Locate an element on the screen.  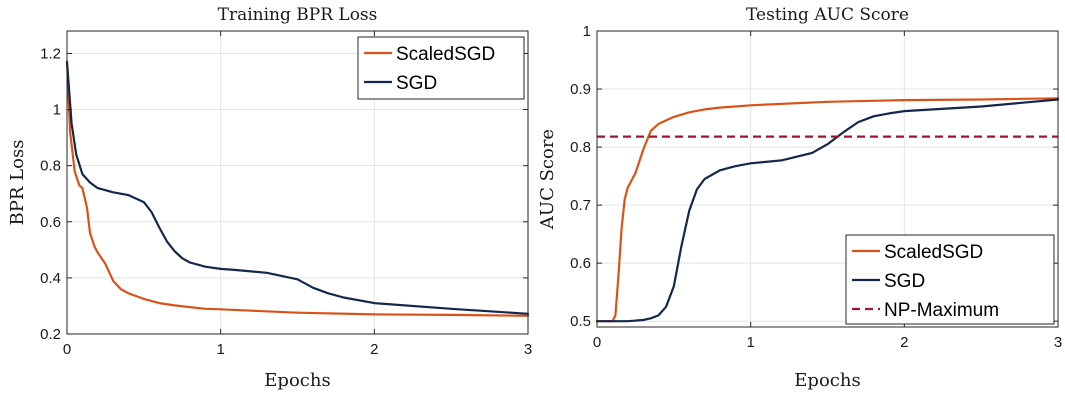
y-tick-label: 0.5 is located at coordinates (580, 321).